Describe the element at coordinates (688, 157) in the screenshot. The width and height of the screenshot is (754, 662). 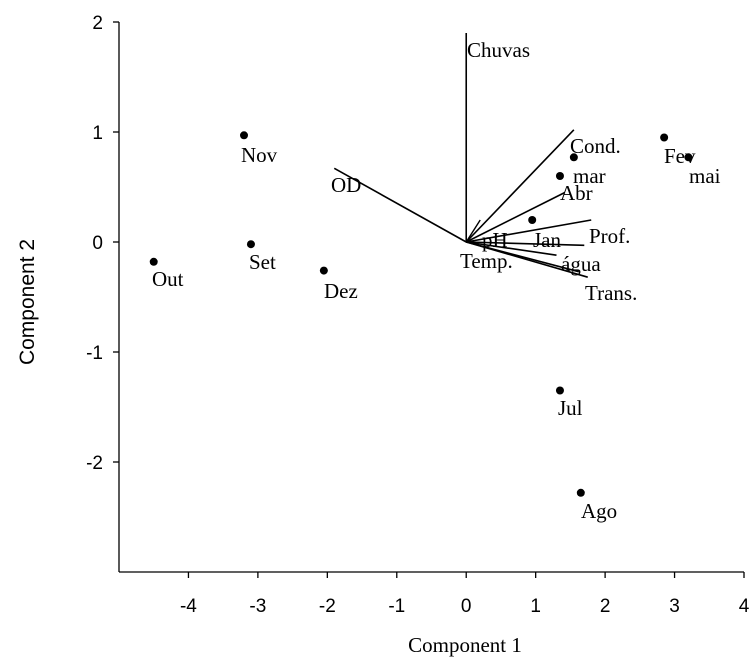
I see `point-mai` at that location.